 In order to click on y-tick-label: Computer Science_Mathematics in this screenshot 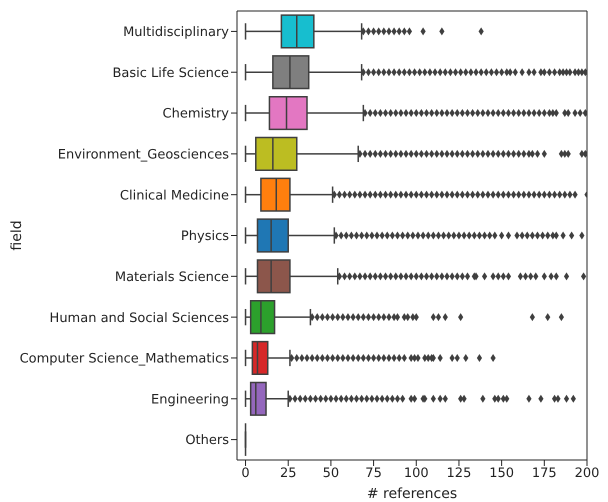, I will do `click(125, 359)`.